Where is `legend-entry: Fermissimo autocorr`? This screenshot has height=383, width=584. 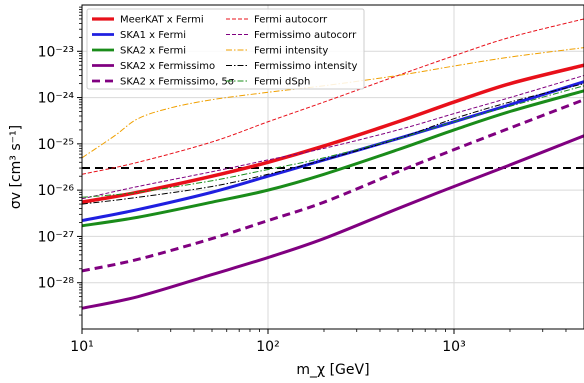 legend-entry: Fermissimo autocorr is located at coordinates (305, 35).